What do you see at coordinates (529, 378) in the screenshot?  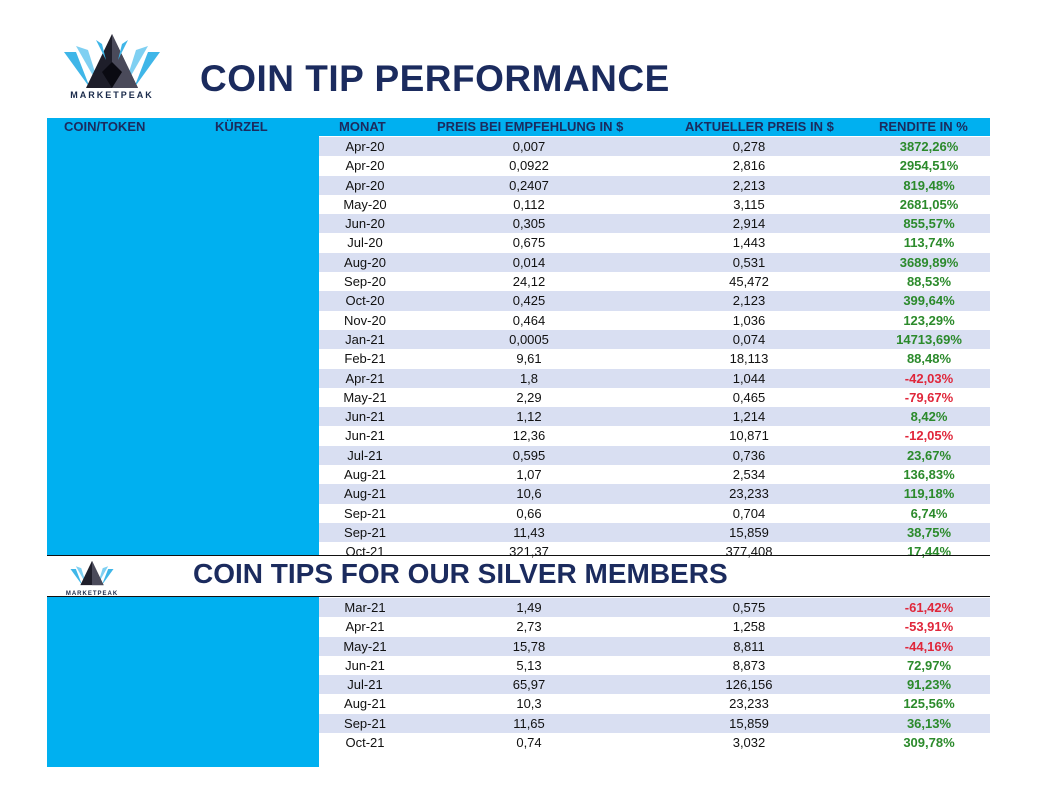 I see `rec-price-cell: 1,8` at bounding box center [529, 378].